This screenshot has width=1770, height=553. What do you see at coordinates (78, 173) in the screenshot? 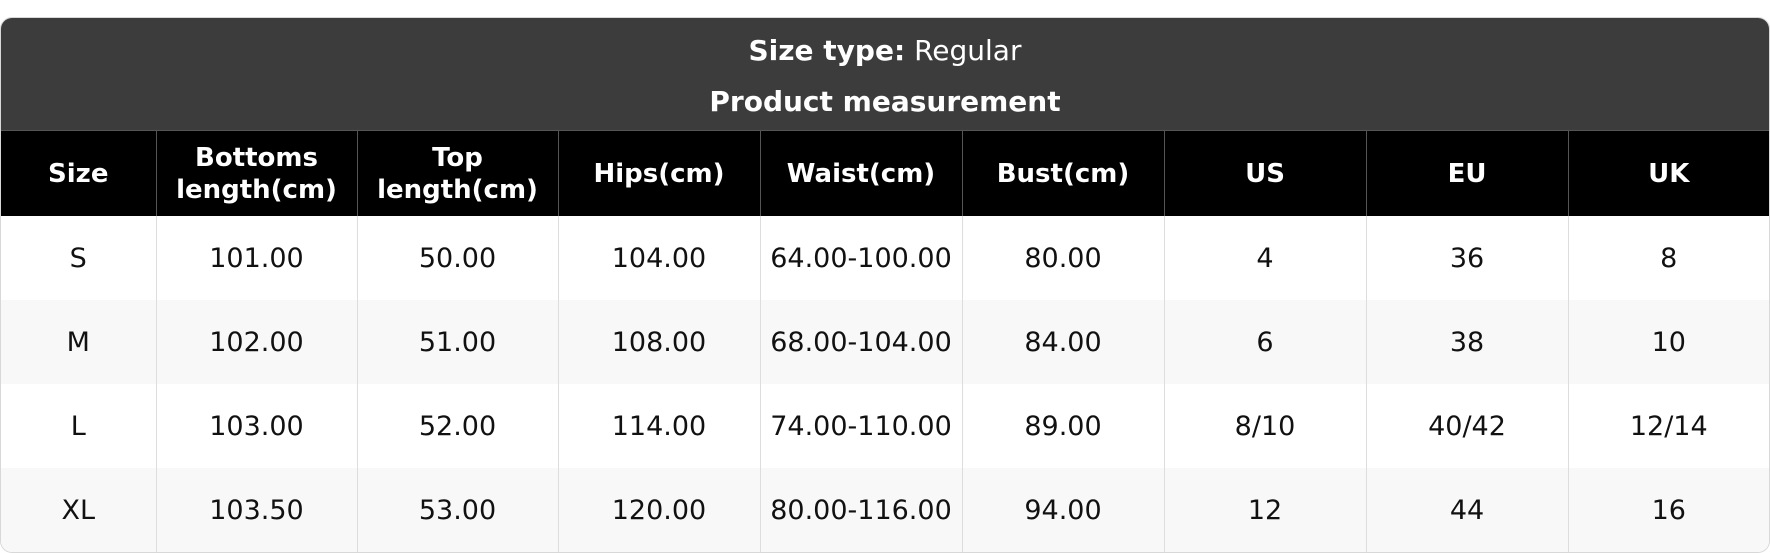
I see `column-header: Size` at bounding box center [78, 173].